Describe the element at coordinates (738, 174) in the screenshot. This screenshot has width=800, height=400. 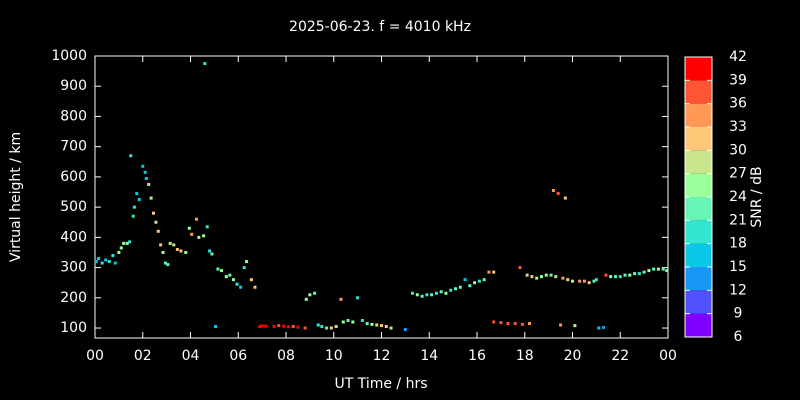
I see `colorbar-tick-label: 27` at that location.